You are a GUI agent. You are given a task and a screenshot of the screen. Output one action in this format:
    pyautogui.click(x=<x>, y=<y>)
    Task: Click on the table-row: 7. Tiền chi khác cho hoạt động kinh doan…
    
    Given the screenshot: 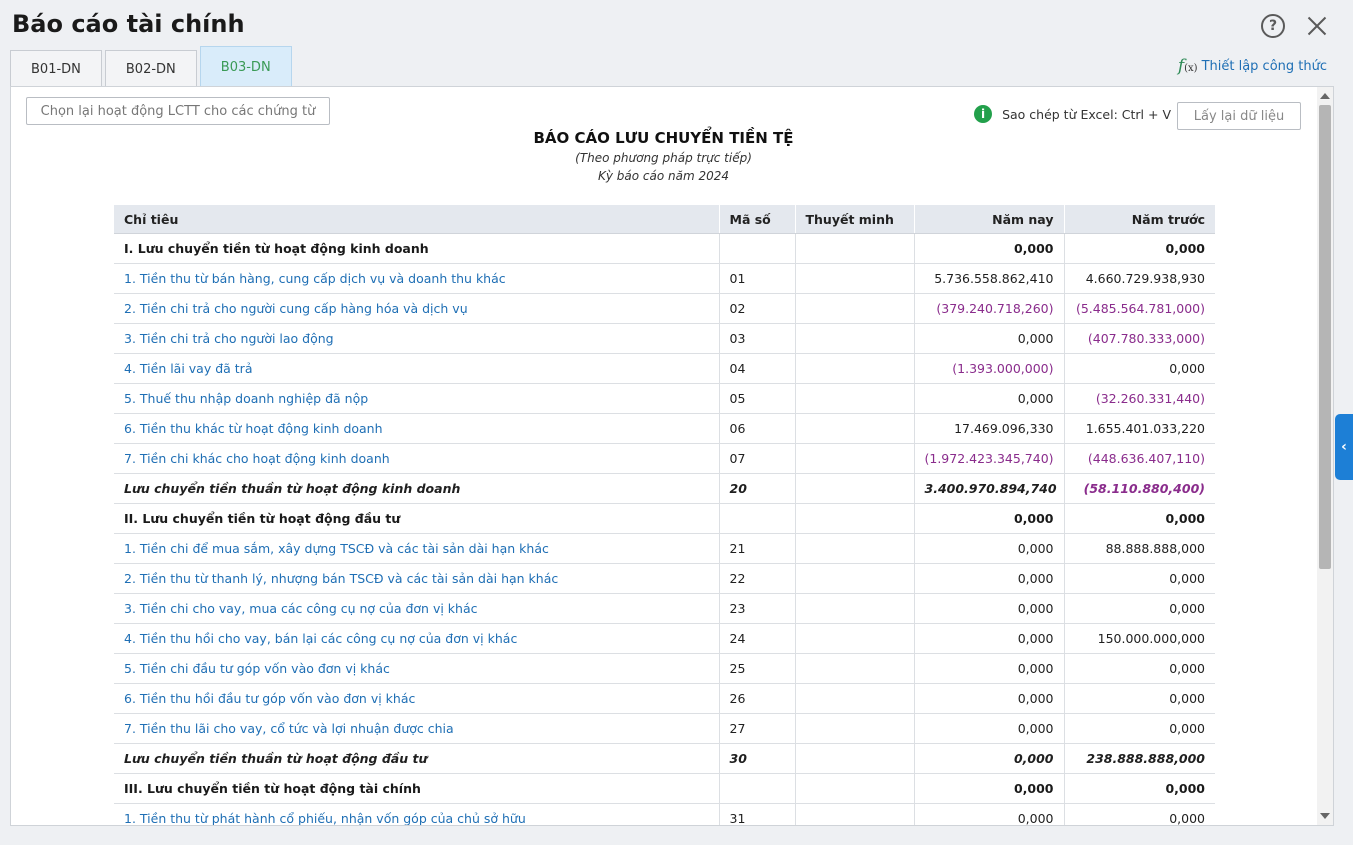 What is the action you would take?
    pyautogui.click(x=664, y=458)
    